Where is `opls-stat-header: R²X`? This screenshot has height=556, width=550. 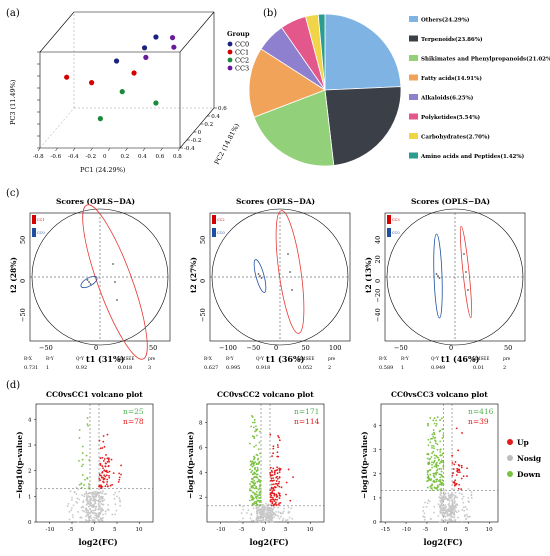
opls-stat-header: R²X is located at coordinates (28, 358).